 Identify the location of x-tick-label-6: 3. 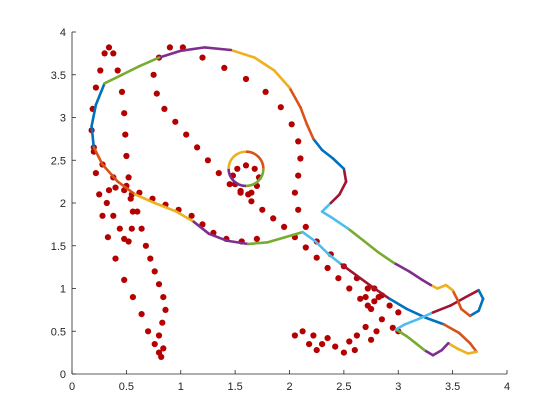
(398, 387).